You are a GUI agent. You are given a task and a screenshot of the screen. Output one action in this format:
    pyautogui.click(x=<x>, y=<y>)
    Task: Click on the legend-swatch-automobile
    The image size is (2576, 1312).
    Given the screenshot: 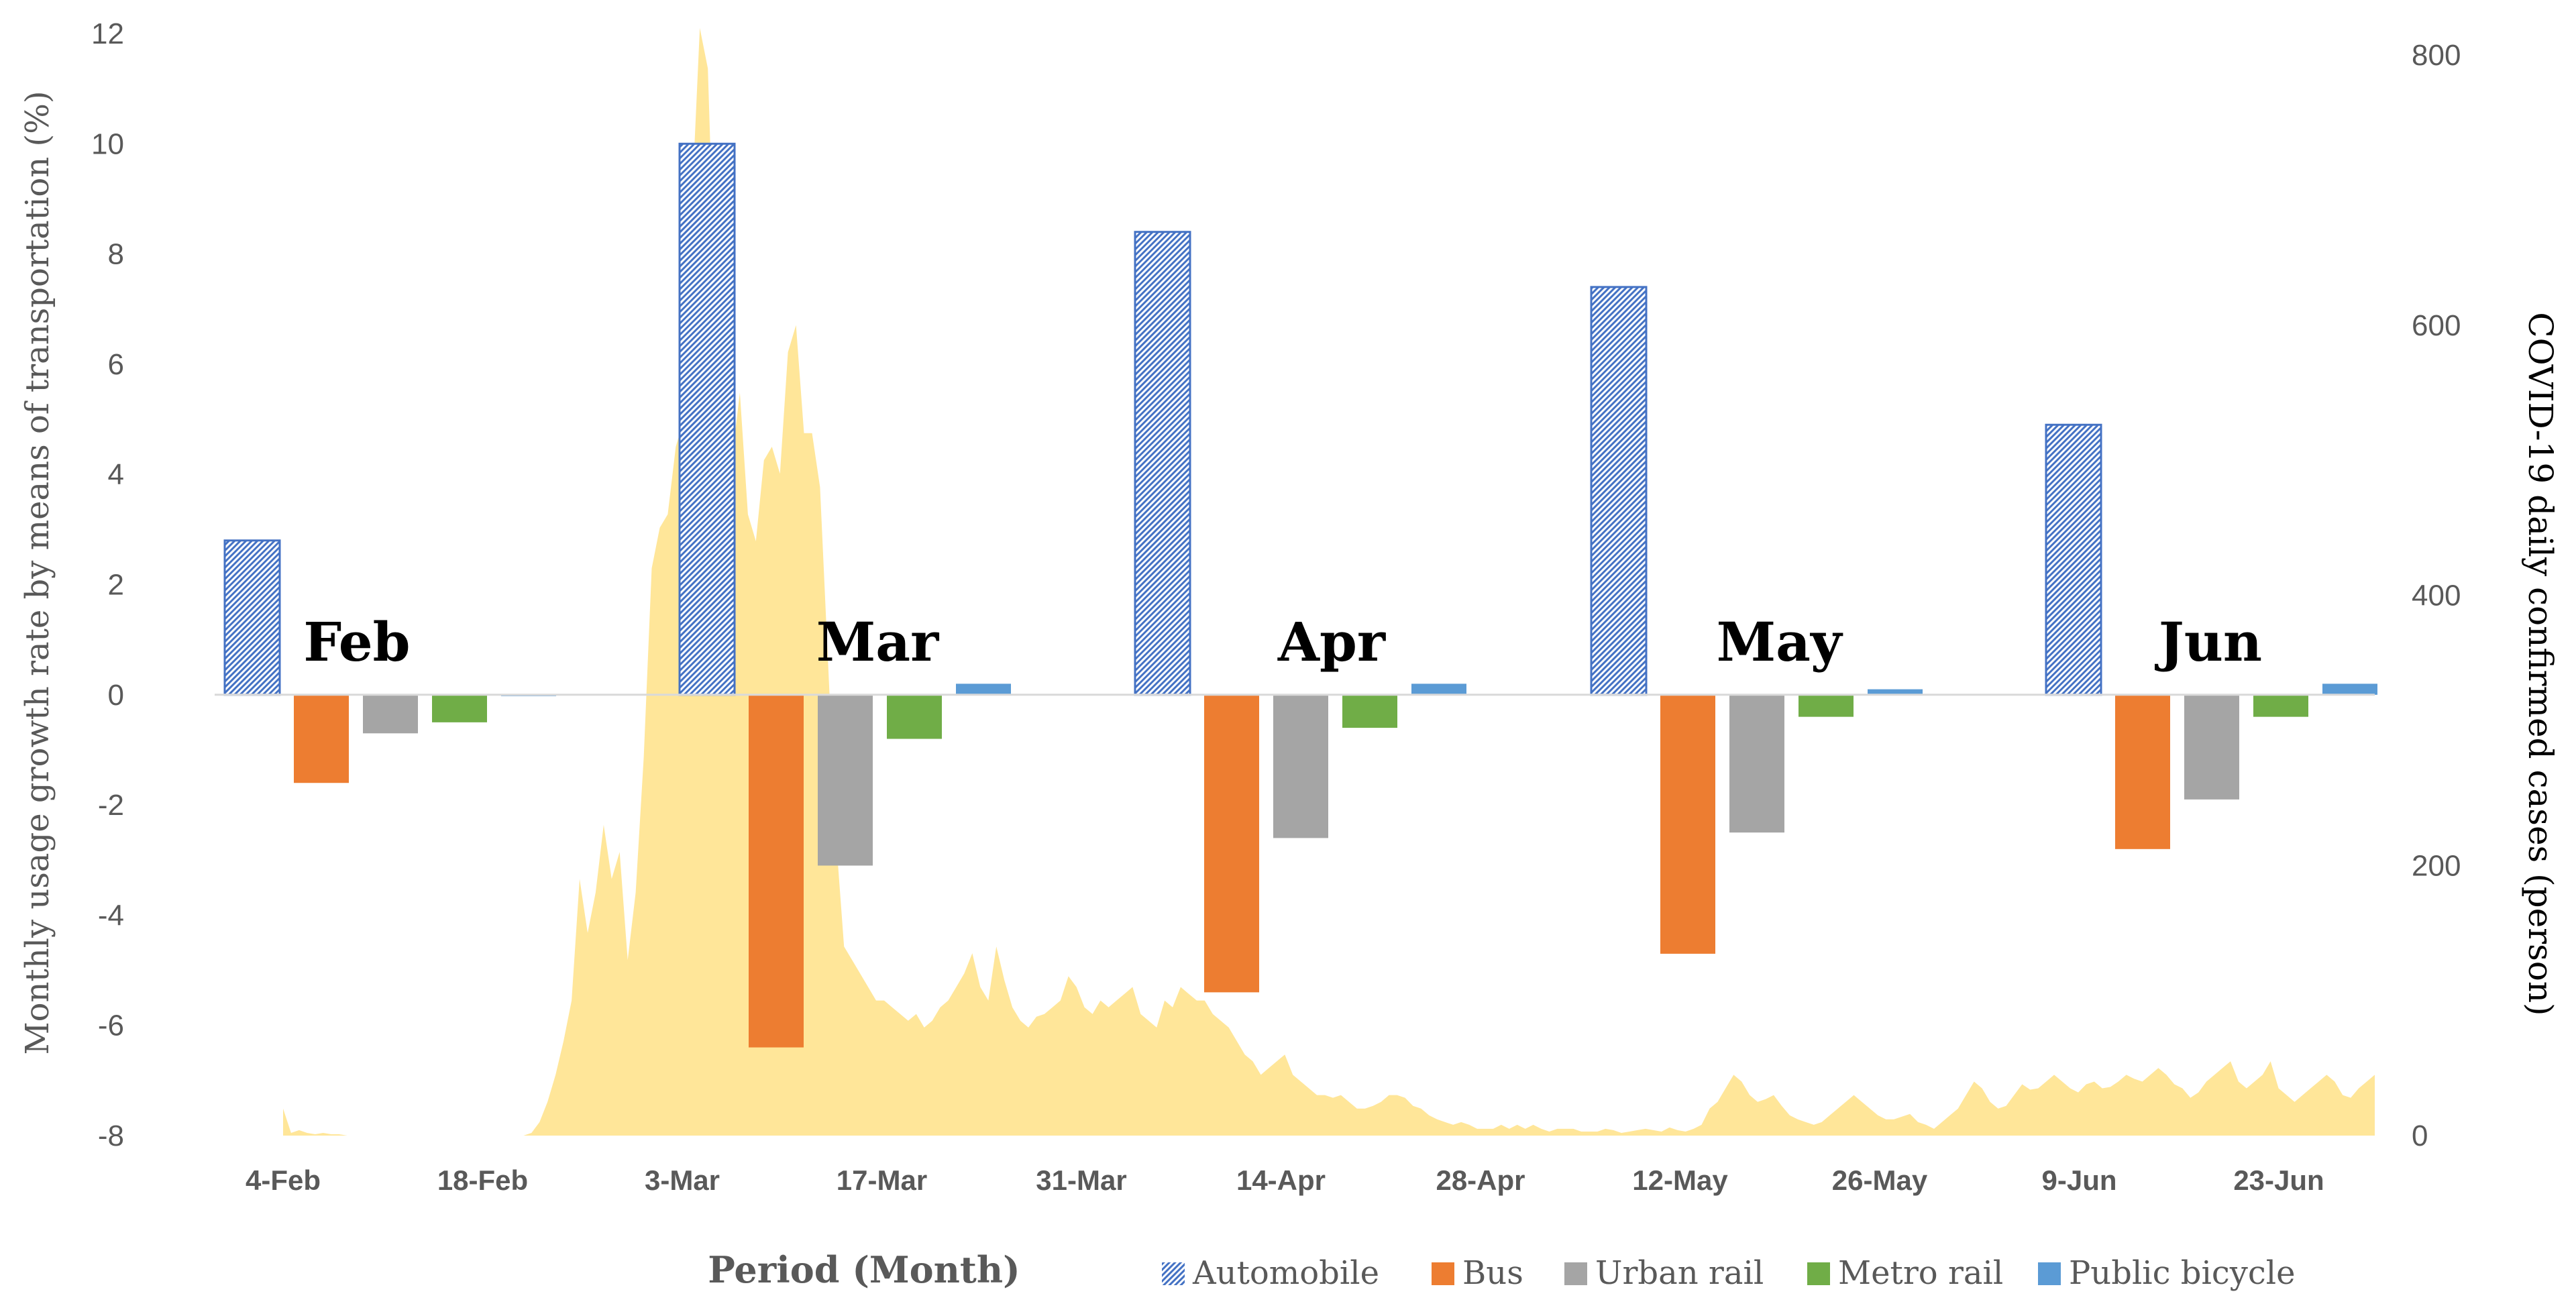 What is the action you would take?
    pyautogui.click(x=1173, y=1273)
    